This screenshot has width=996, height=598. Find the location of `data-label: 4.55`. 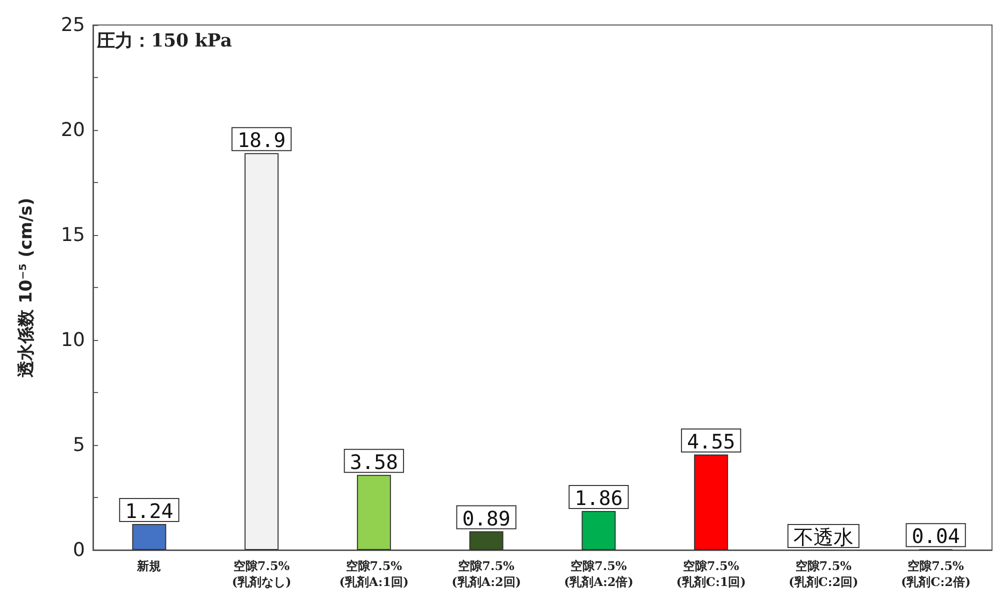

data-label: 4.55 is located at coordinates (711, 441).